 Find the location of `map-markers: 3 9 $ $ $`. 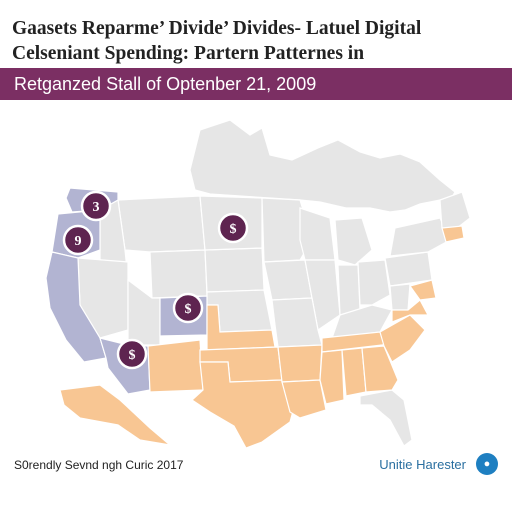

map-markers: 3 9 $ $ $ is located at coordinates (155, 280).